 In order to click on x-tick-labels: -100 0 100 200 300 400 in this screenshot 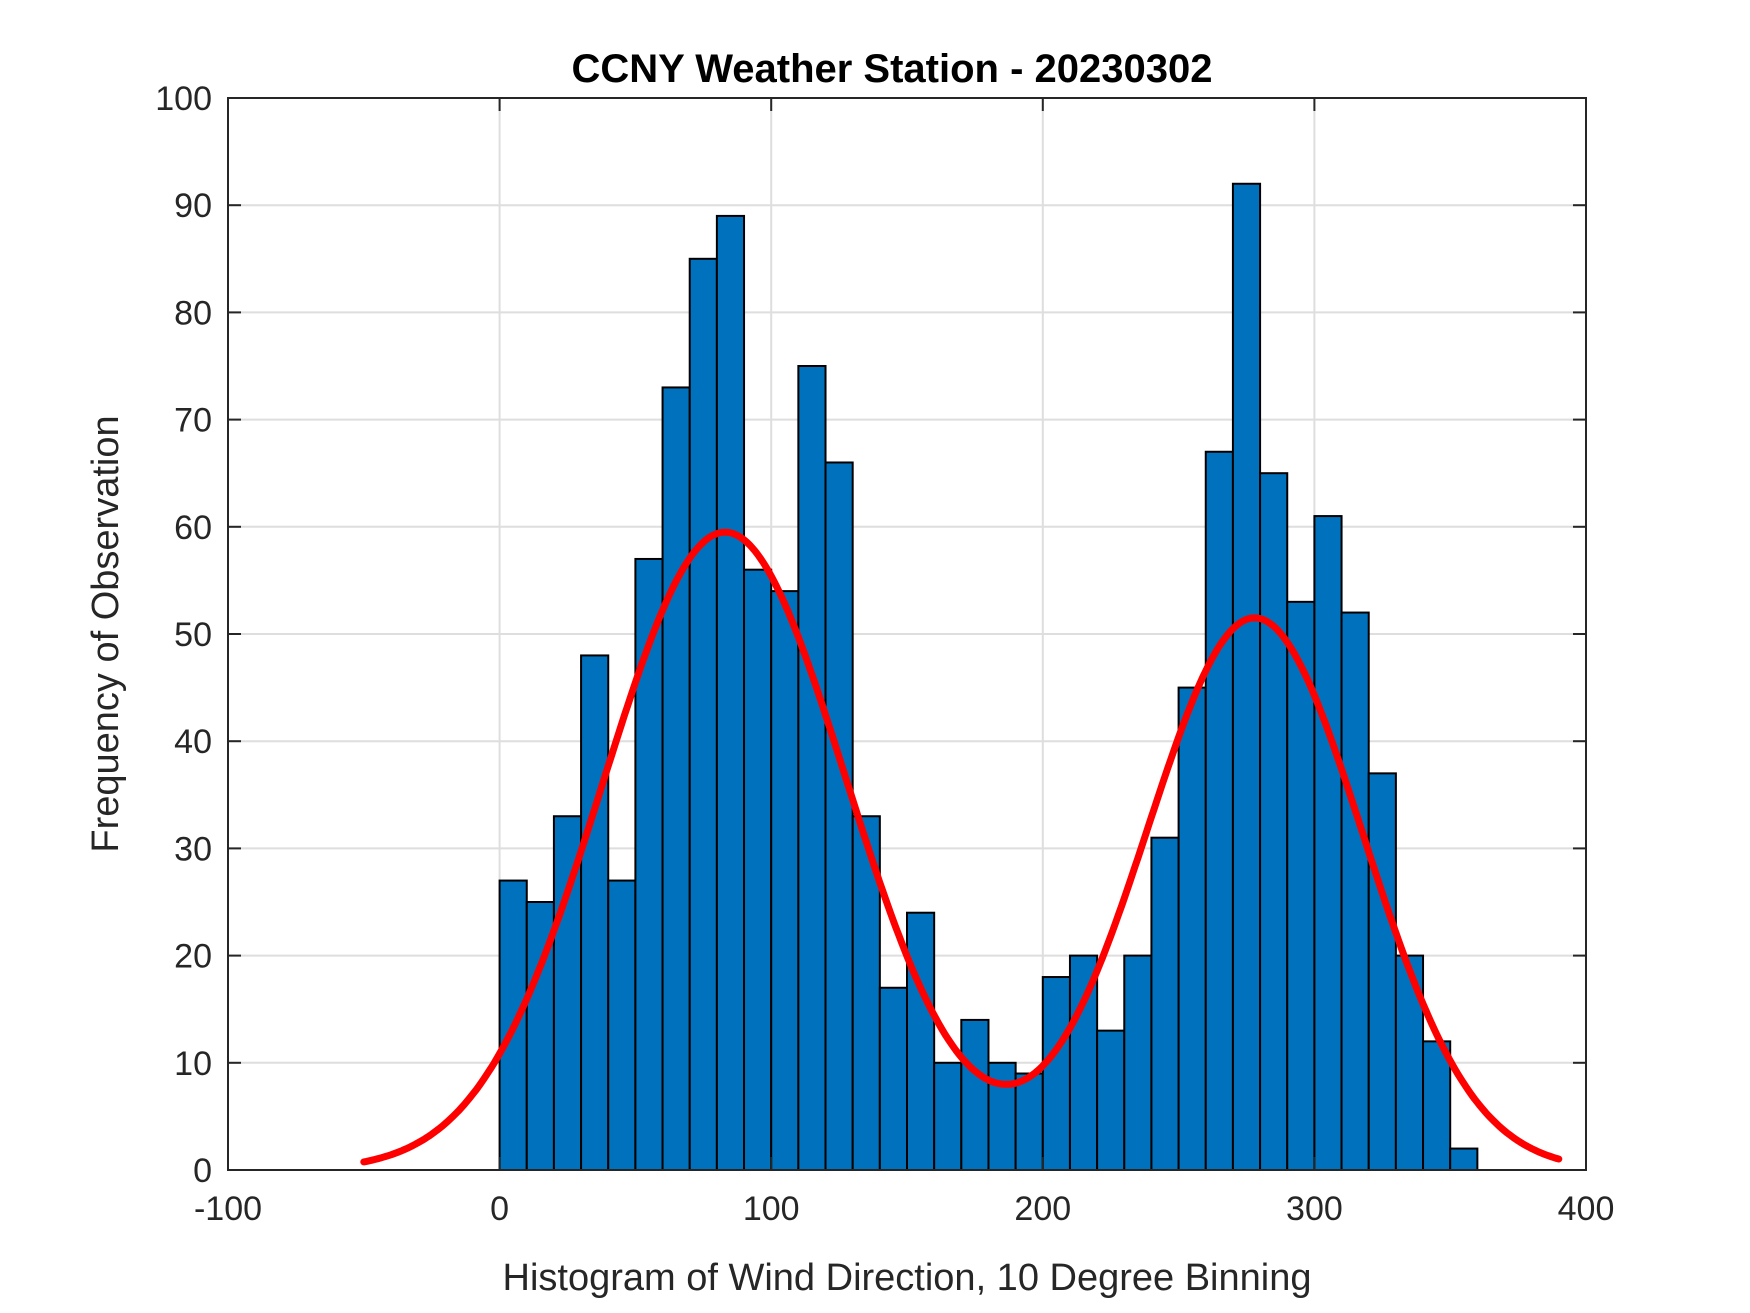, I will do `click(904, 1209)`.